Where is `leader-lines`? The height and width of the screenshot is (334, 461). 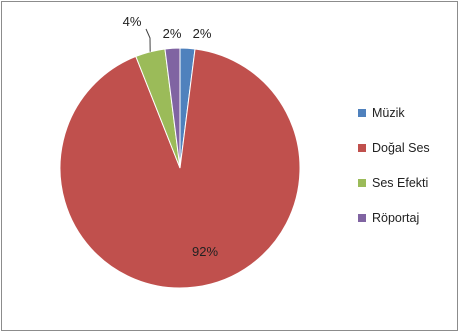
leader-lines is located at coordinates (148, 40).